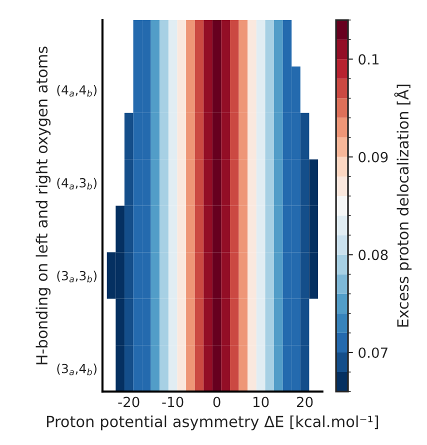 The width and height of the screenshot is (427, 445). I want to click on y-tick-label: (3$_{a}$,4$_{b}$), so click(77, 370).